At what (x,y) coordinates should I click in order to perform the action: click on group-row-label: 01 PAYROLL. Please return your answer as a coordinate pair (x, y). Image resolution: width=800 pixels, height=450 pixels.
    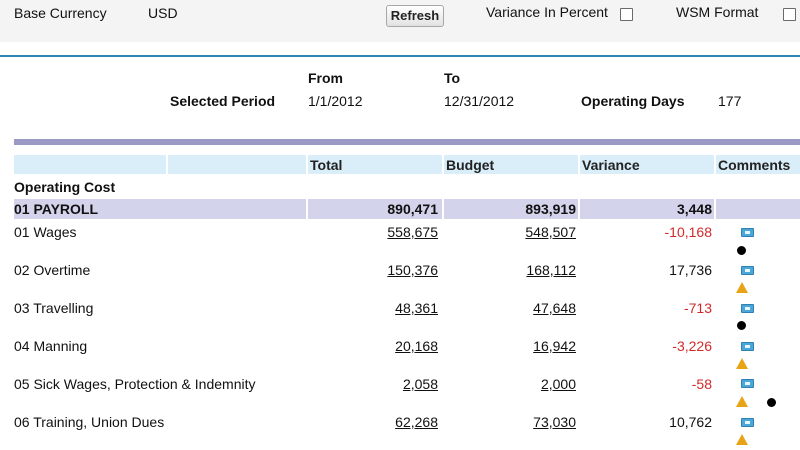
    Looking at the image, I should click on (56, 209).